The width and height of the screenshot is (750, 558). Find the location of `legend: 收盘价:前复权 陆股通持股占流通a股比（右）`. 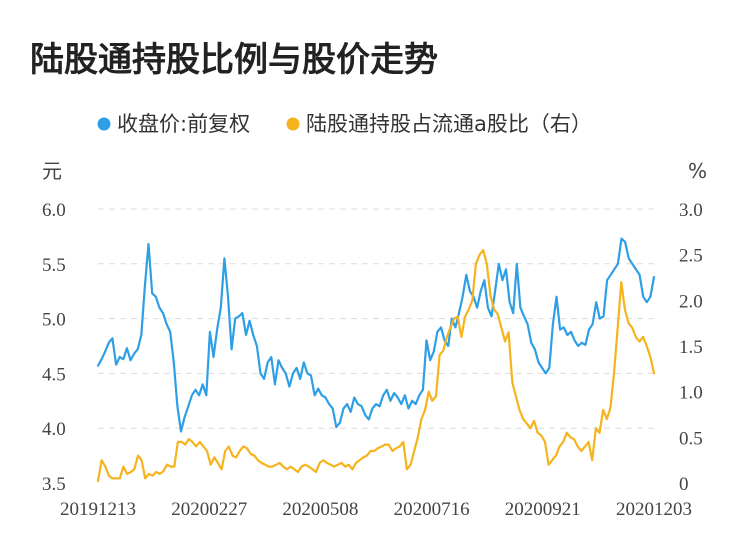

legend: 收盘价:前复权 陆股通持股占流通a股比（右） is located at coordinates (344, 124).